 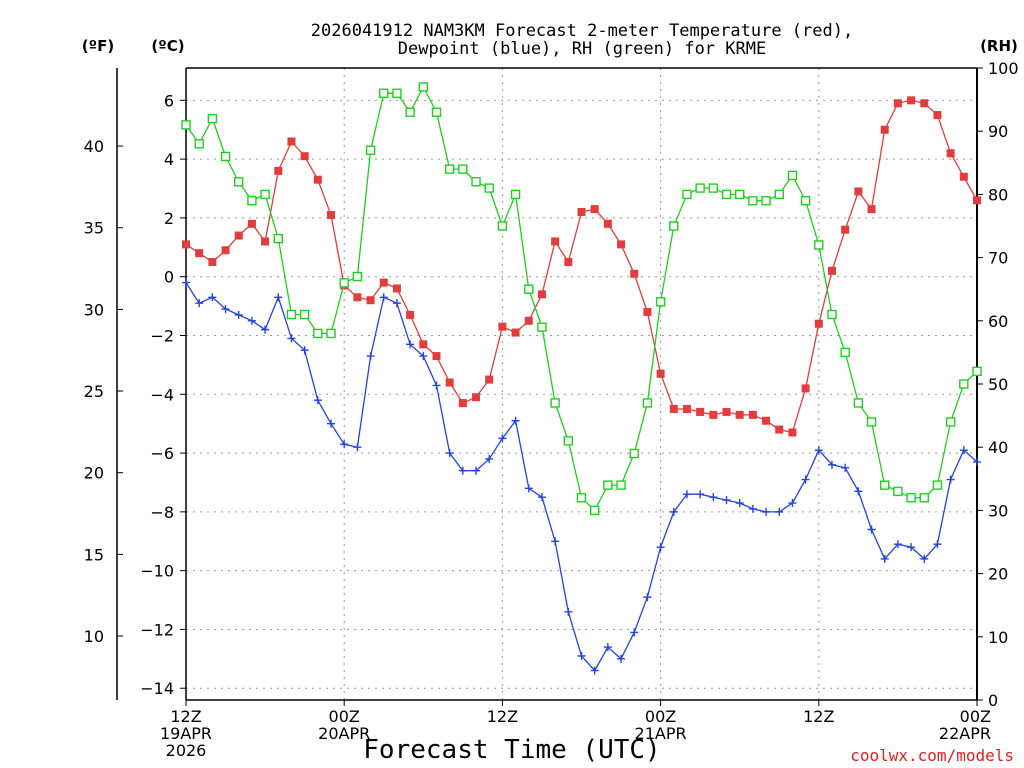 I want to click on x-tick-label: 12Z, so click(x=502, y=716).